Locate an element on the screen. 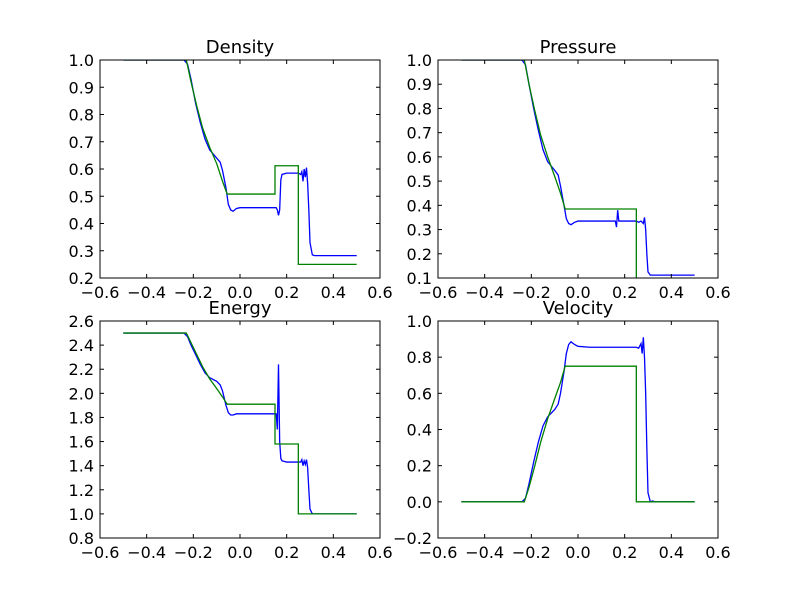  y-tick-label: 1.2 is located at coordinates (81, 490).